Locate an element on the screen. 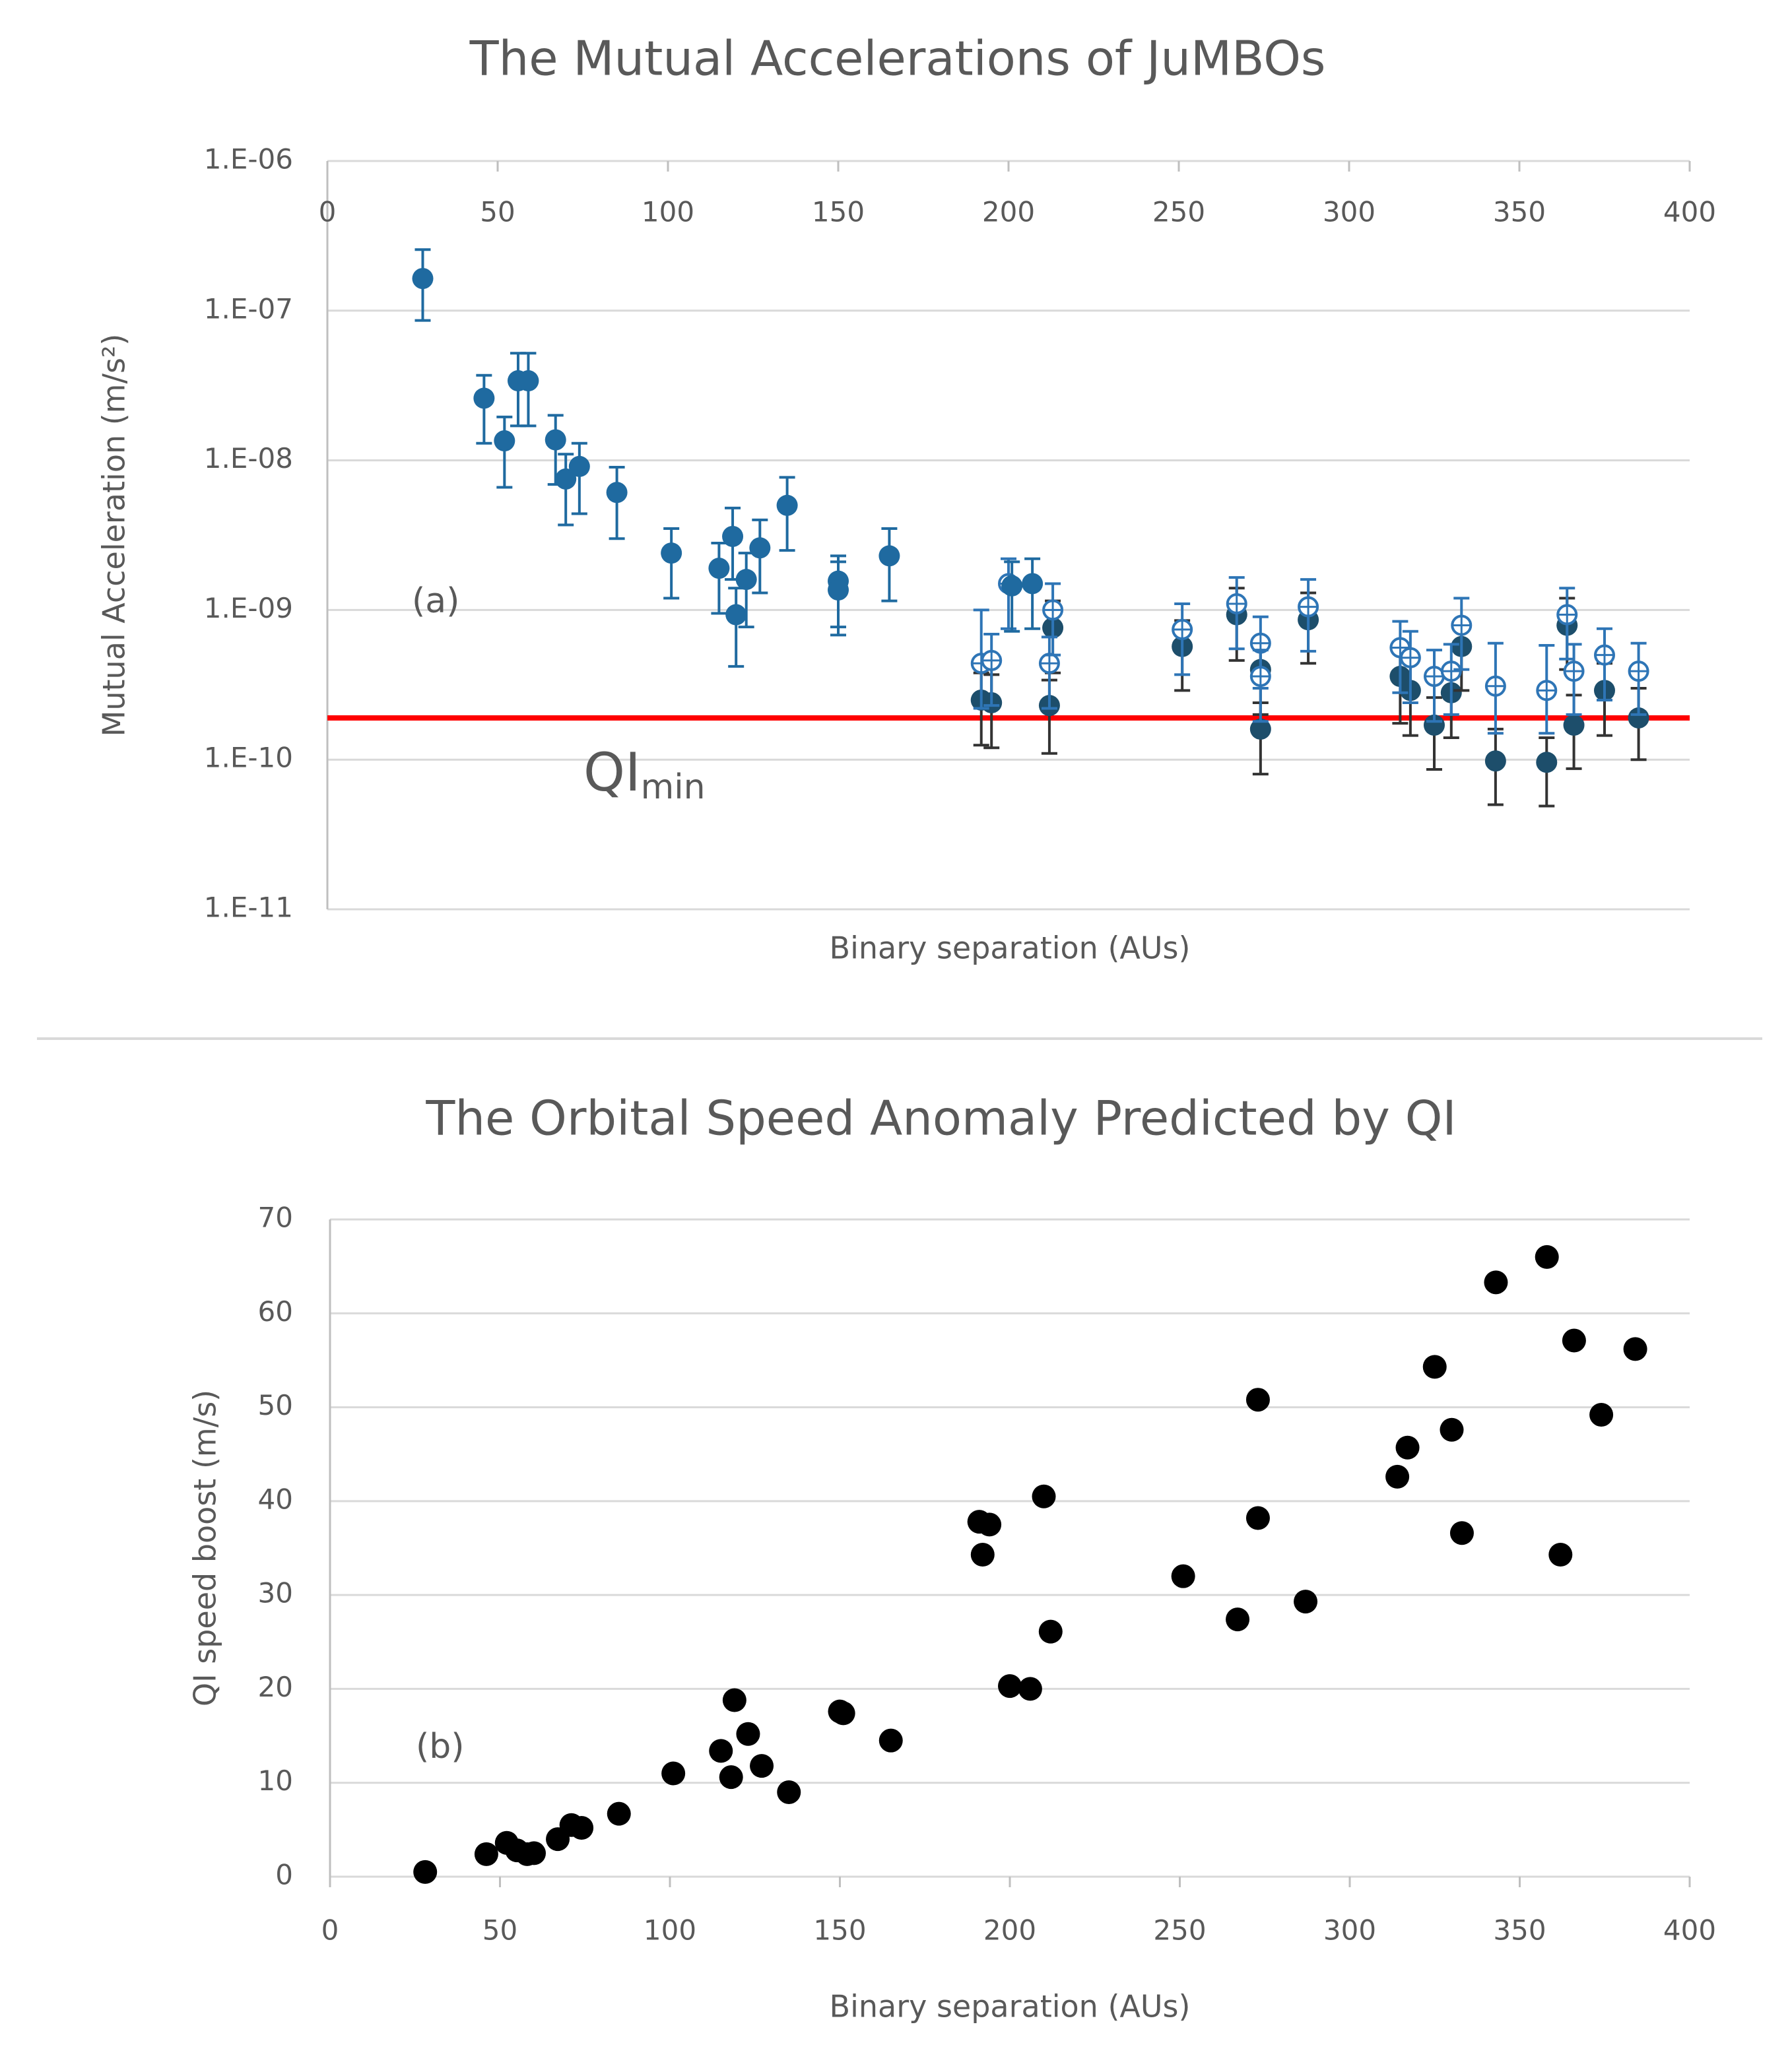 This screenshot has height=2072, width=1790. annotation: QImin is located at coordinates (644, 774).